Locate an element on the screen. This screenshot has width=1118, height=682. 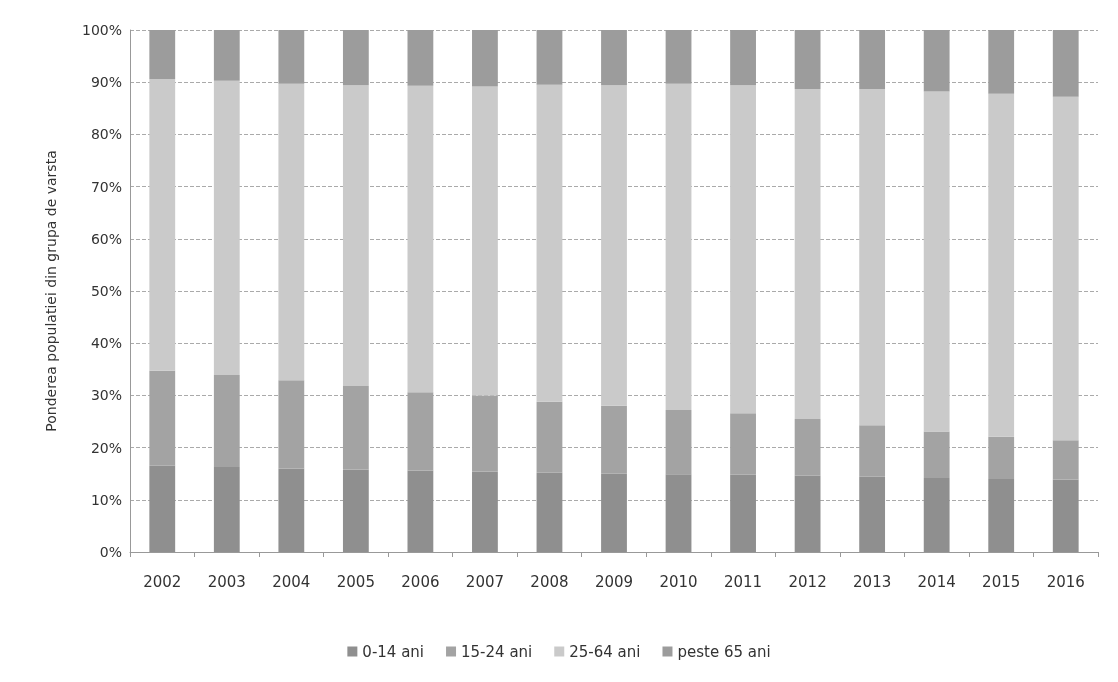
x-tick-label: 2007 is located at coordinates (485, 581).